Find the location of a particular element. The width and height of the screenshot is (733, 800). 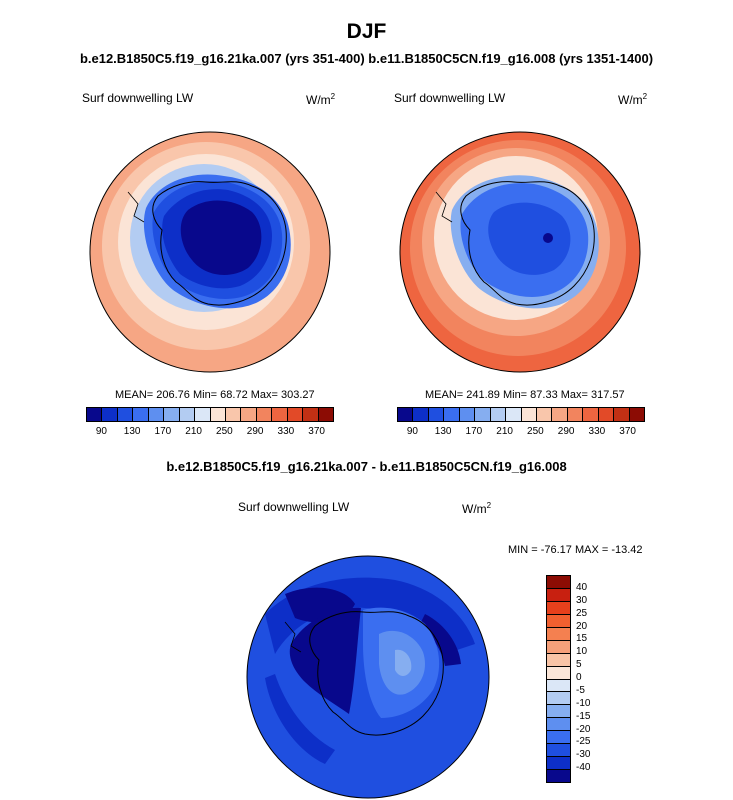

diff-colorbar-tick-label: 5 is located at coordinates (579, 665).